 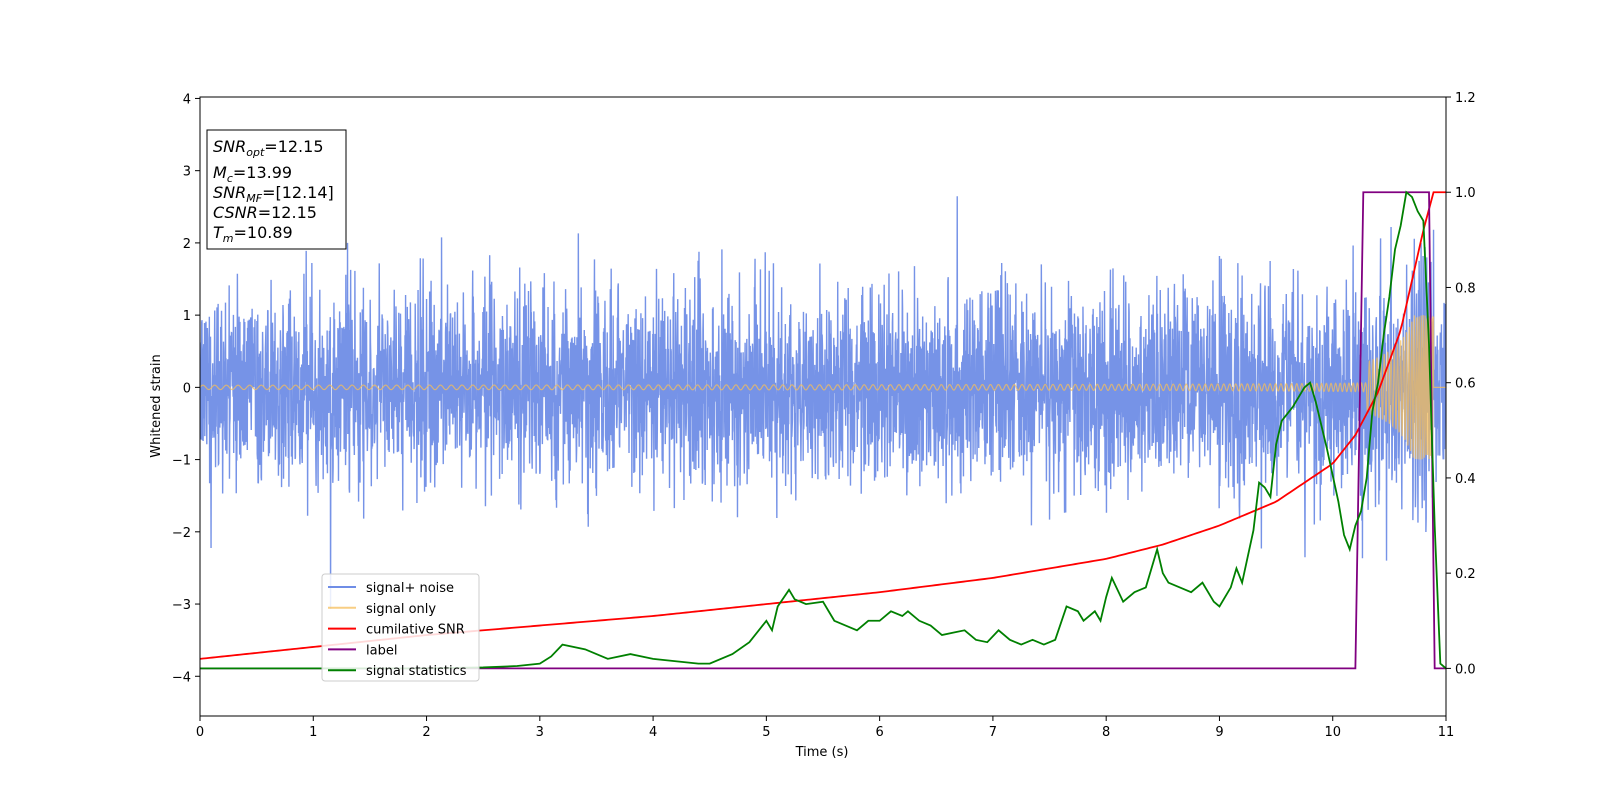 I want to click on y2-tick-label: 0.4, so click(x=1465, y=479).